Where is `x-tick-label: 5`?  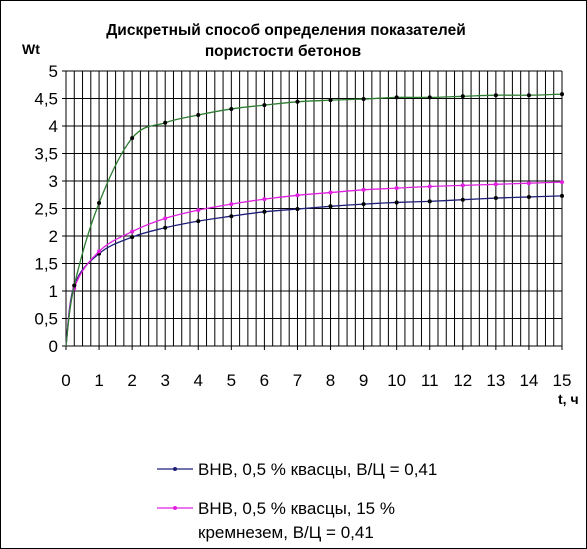
x-tick-label: 5 is located at coordinates (231, 380).